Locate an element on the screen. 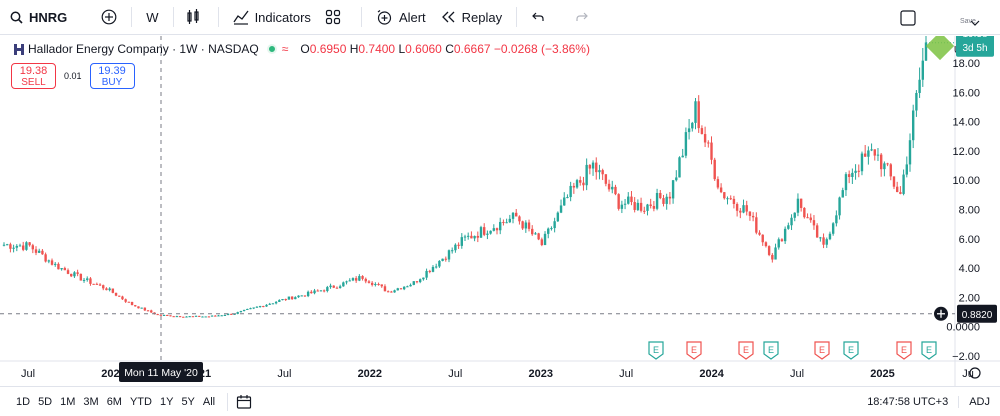  crosshair-date-badge is located at coordinates (161, 372).